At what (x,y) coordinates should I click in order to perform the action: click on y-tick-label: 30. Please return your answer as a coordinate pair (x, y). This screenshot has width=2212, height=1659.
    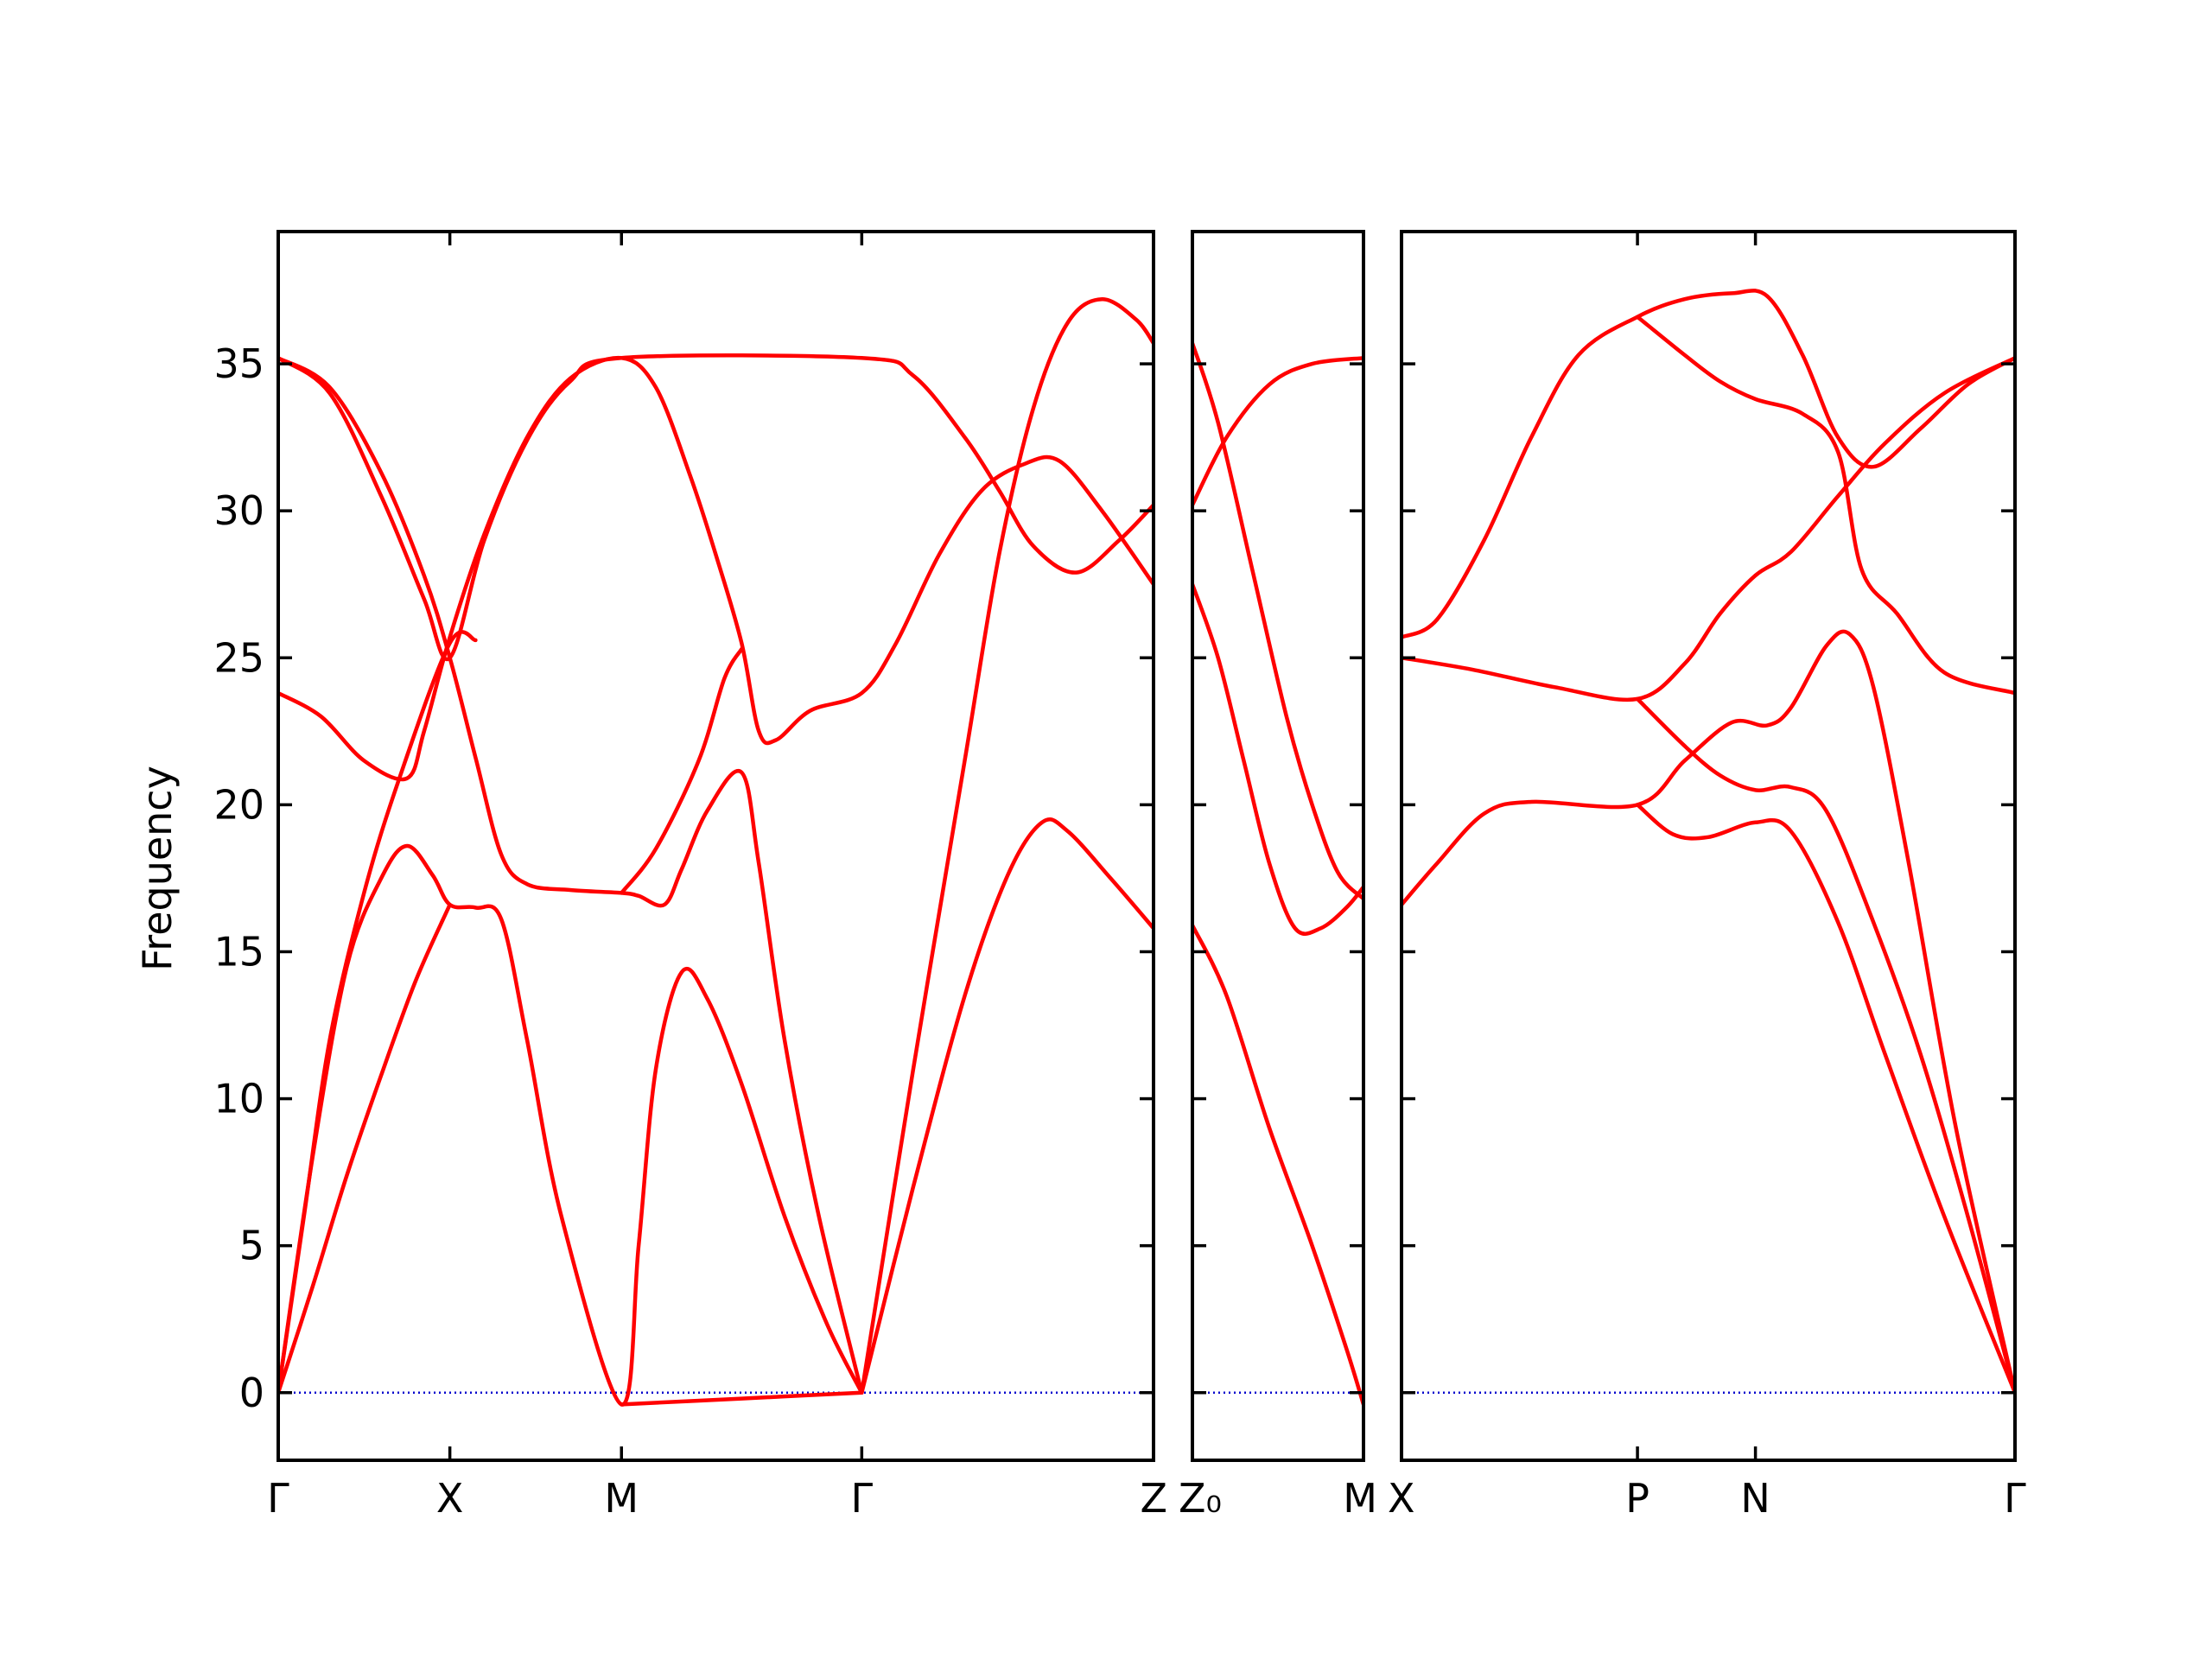
    Looking at the image, I should click on (238, 510).